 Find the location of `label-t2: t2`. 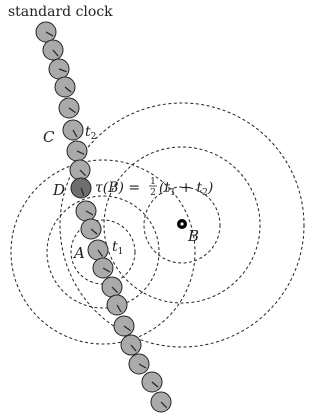

label-t2: t2 is located at coordinates (90, 133).